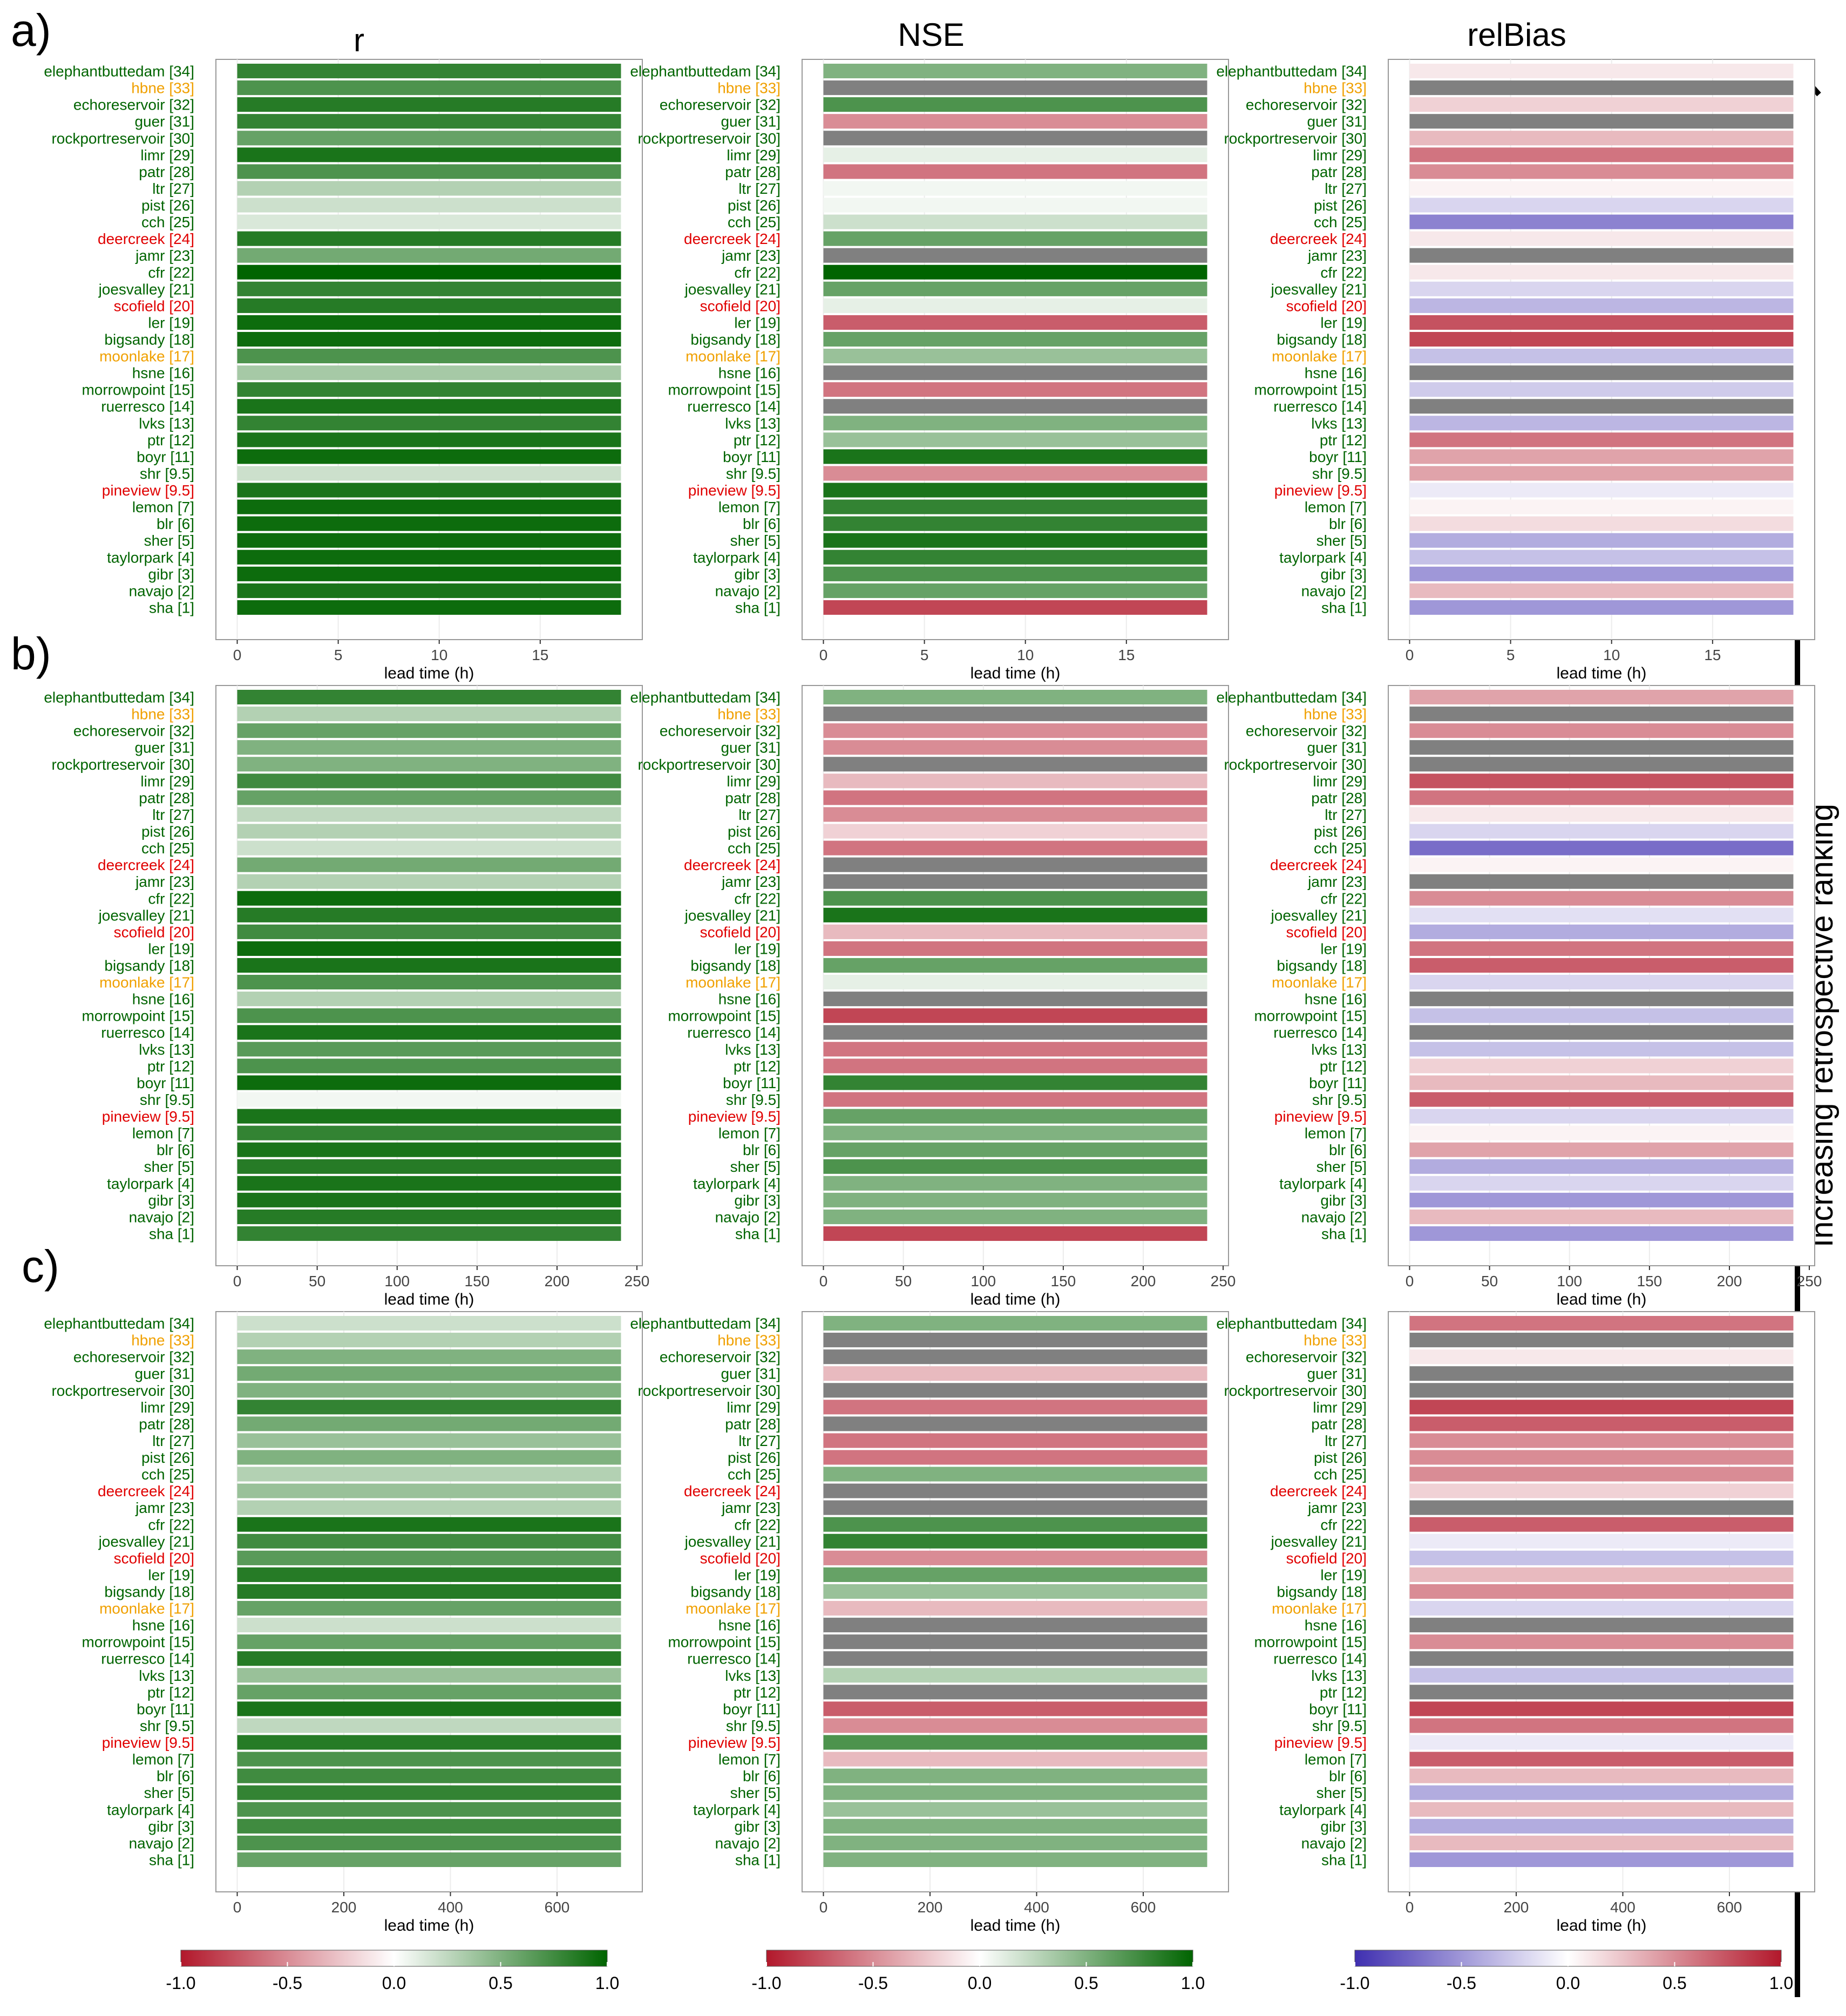  I want to click on station-label: navajo [2], so click(161, 590).